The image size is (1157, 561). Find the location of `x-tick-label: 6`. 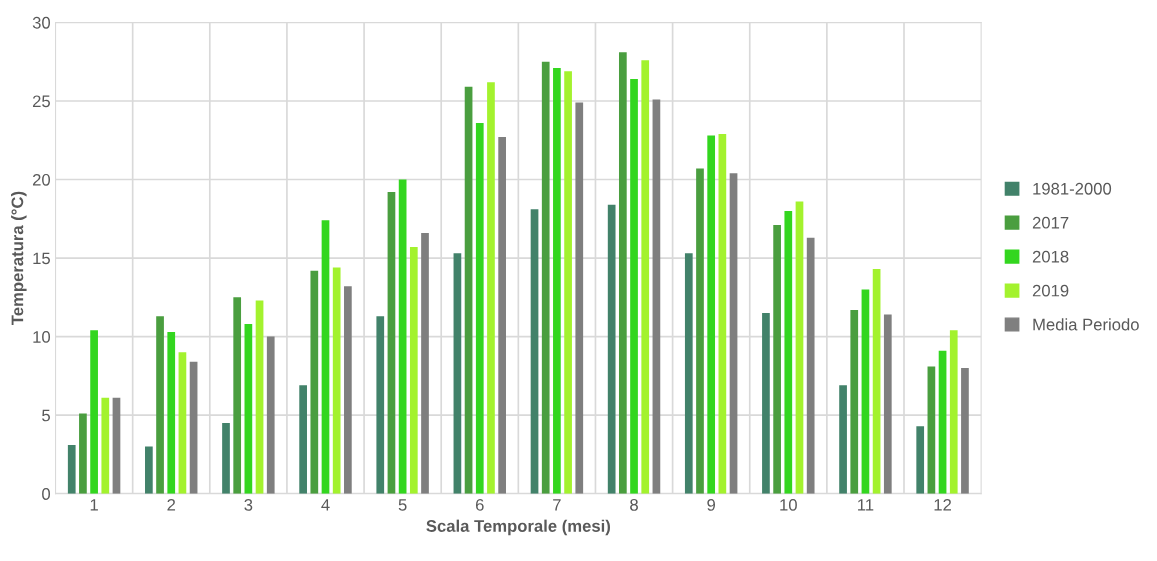

x-tick-label: 6 is located at coordinates (479, 504).